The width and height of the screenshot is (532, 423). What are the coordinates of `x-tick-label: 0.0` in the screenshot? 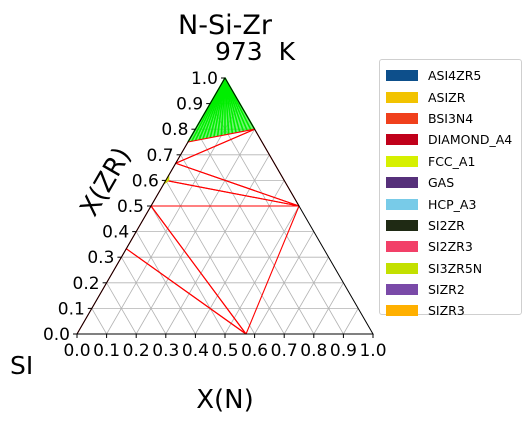 It's located at (76, 351).